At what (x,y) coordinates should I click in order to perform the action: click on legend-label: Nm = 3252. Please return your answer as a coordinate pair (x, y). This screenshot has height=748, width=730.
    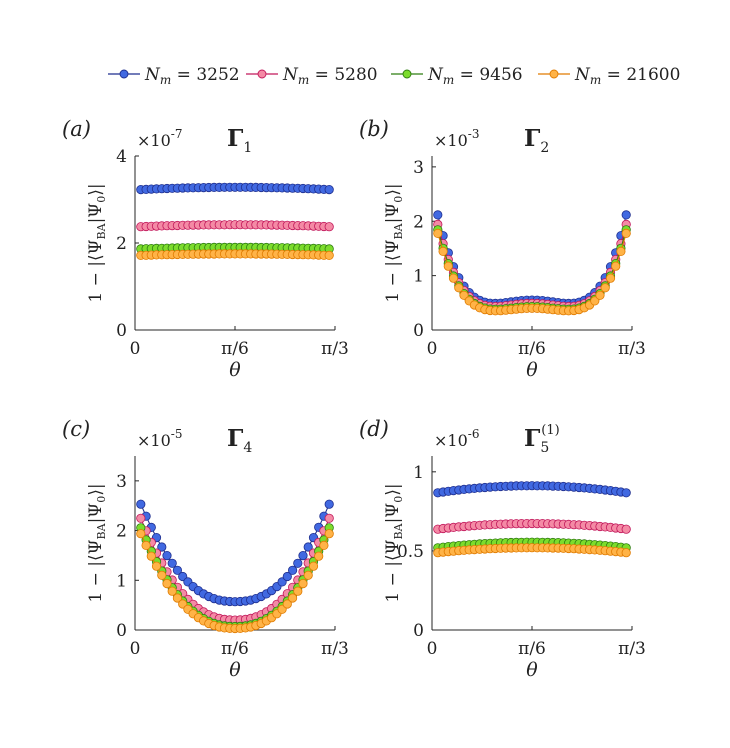
    Looking at the image, I should click on (192, 76).